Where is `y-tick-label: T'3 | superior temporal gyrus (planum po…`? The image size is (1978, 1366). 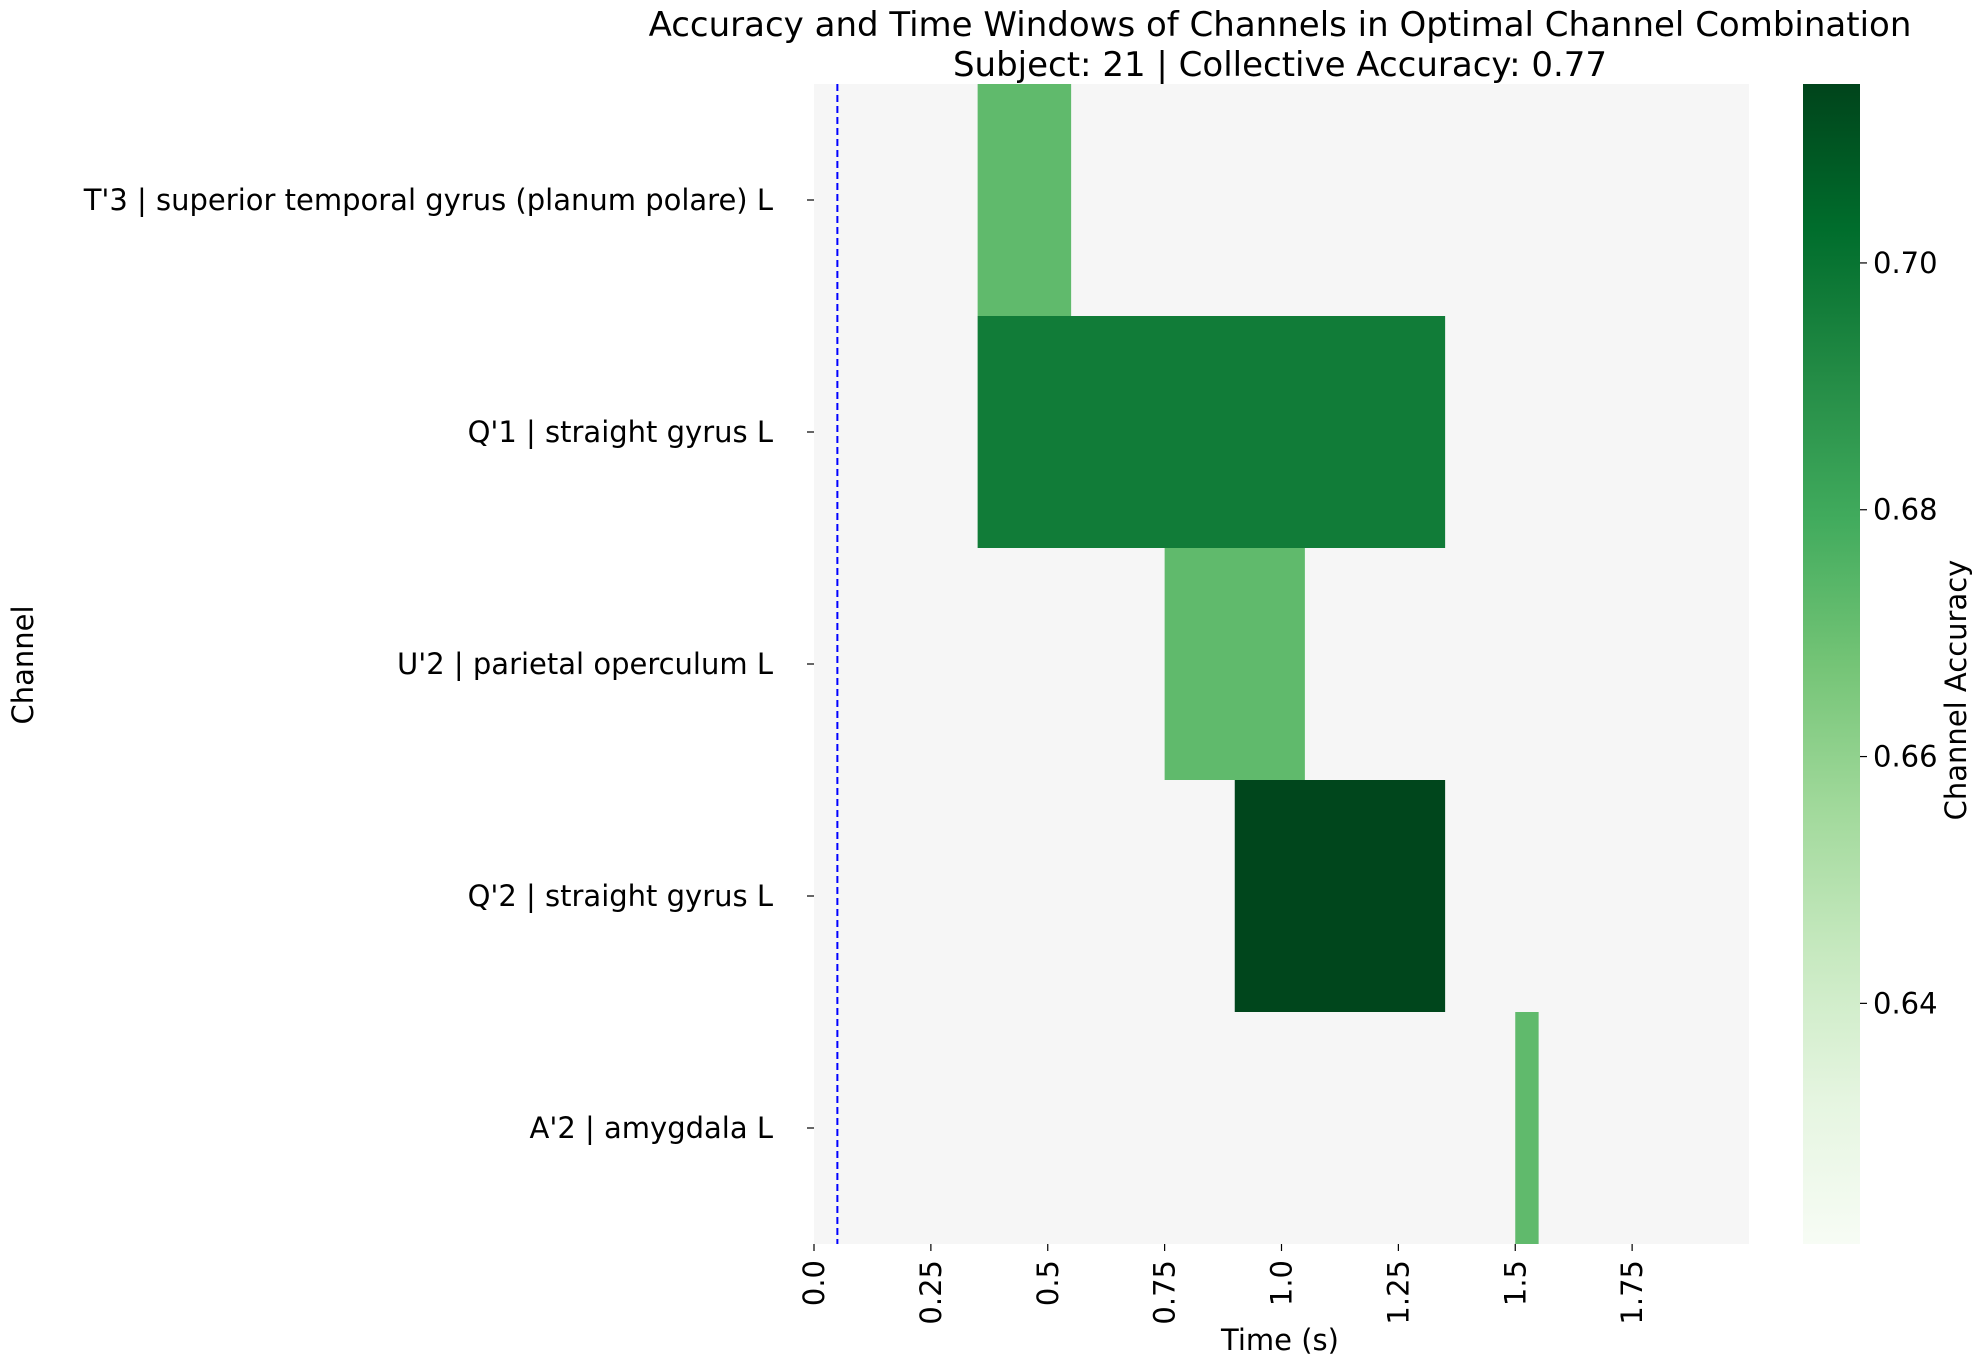 y-tick-label: T'3 | superior temporal gyrus (planum po… is located at coordinates (428, 200).